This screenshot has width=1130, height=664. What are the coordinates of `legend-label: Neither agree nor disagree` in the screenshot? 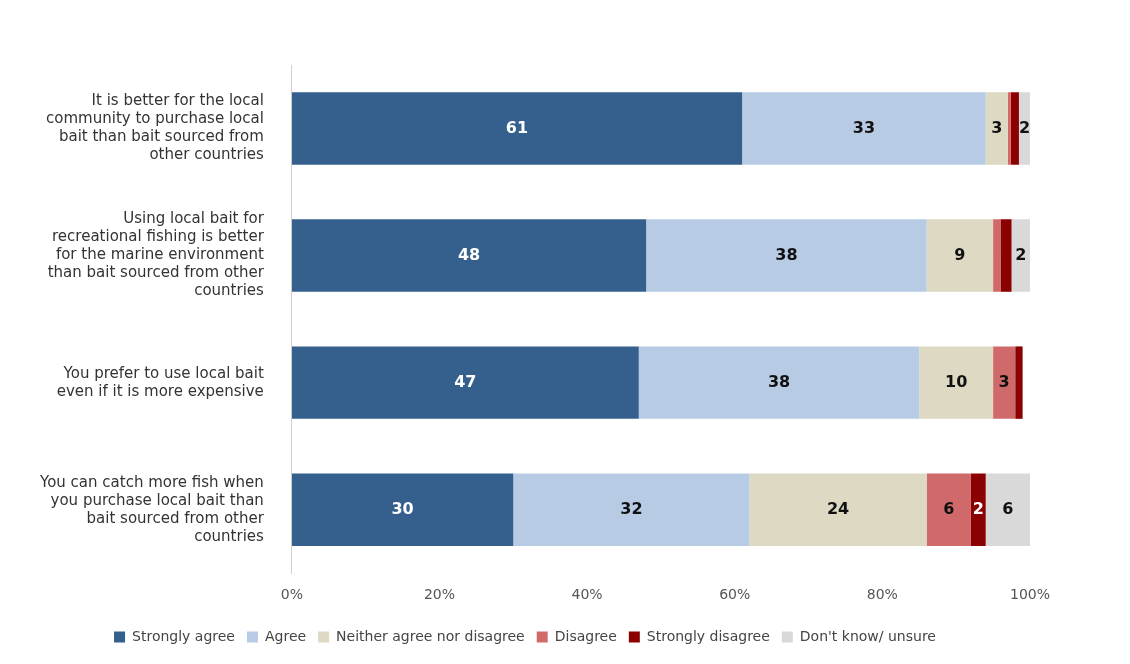 It's located at (430, 635).